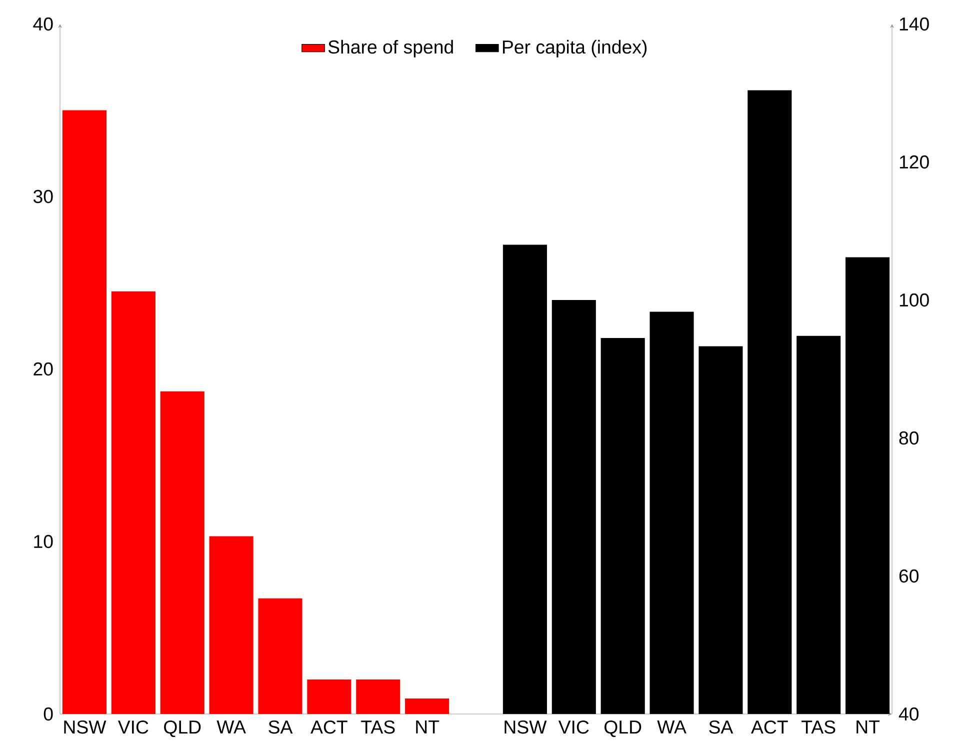 This screenshot has height=753, width=953. I want to click on y-tick-label: 10, so click(43, 541).